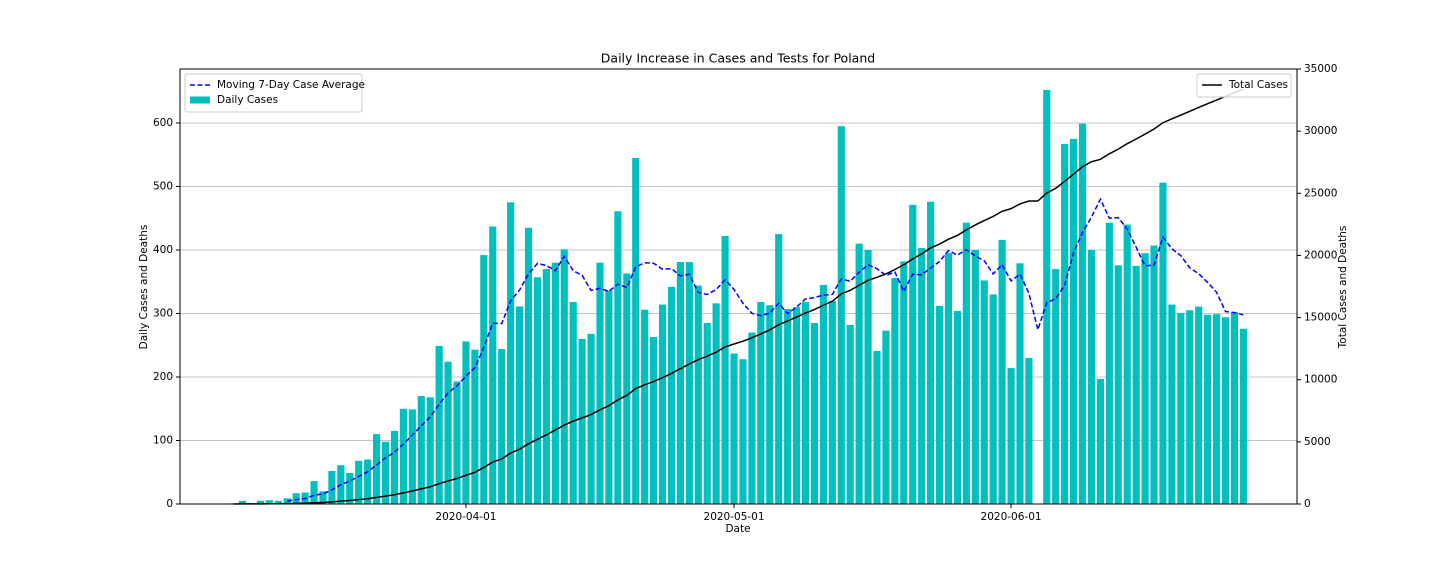 The width and height of the screenshot is (1440, 576). I want to click on y2-axis-label: Total Cases and Deaths, so click(1343, 288).